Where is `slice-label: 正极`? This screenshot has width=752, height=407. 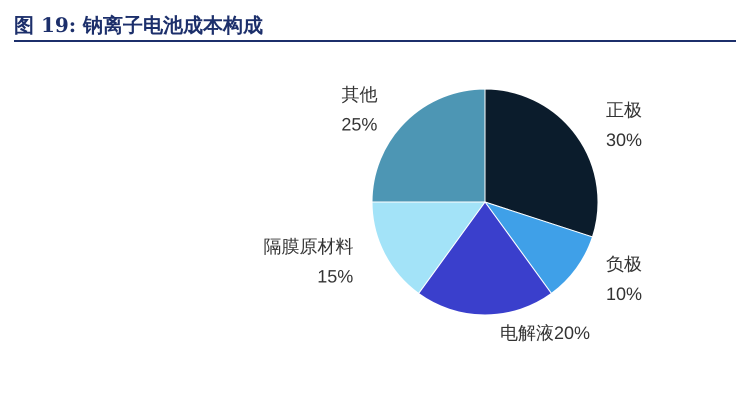 slice-label: 正极 is located at coordinates (624, 110).